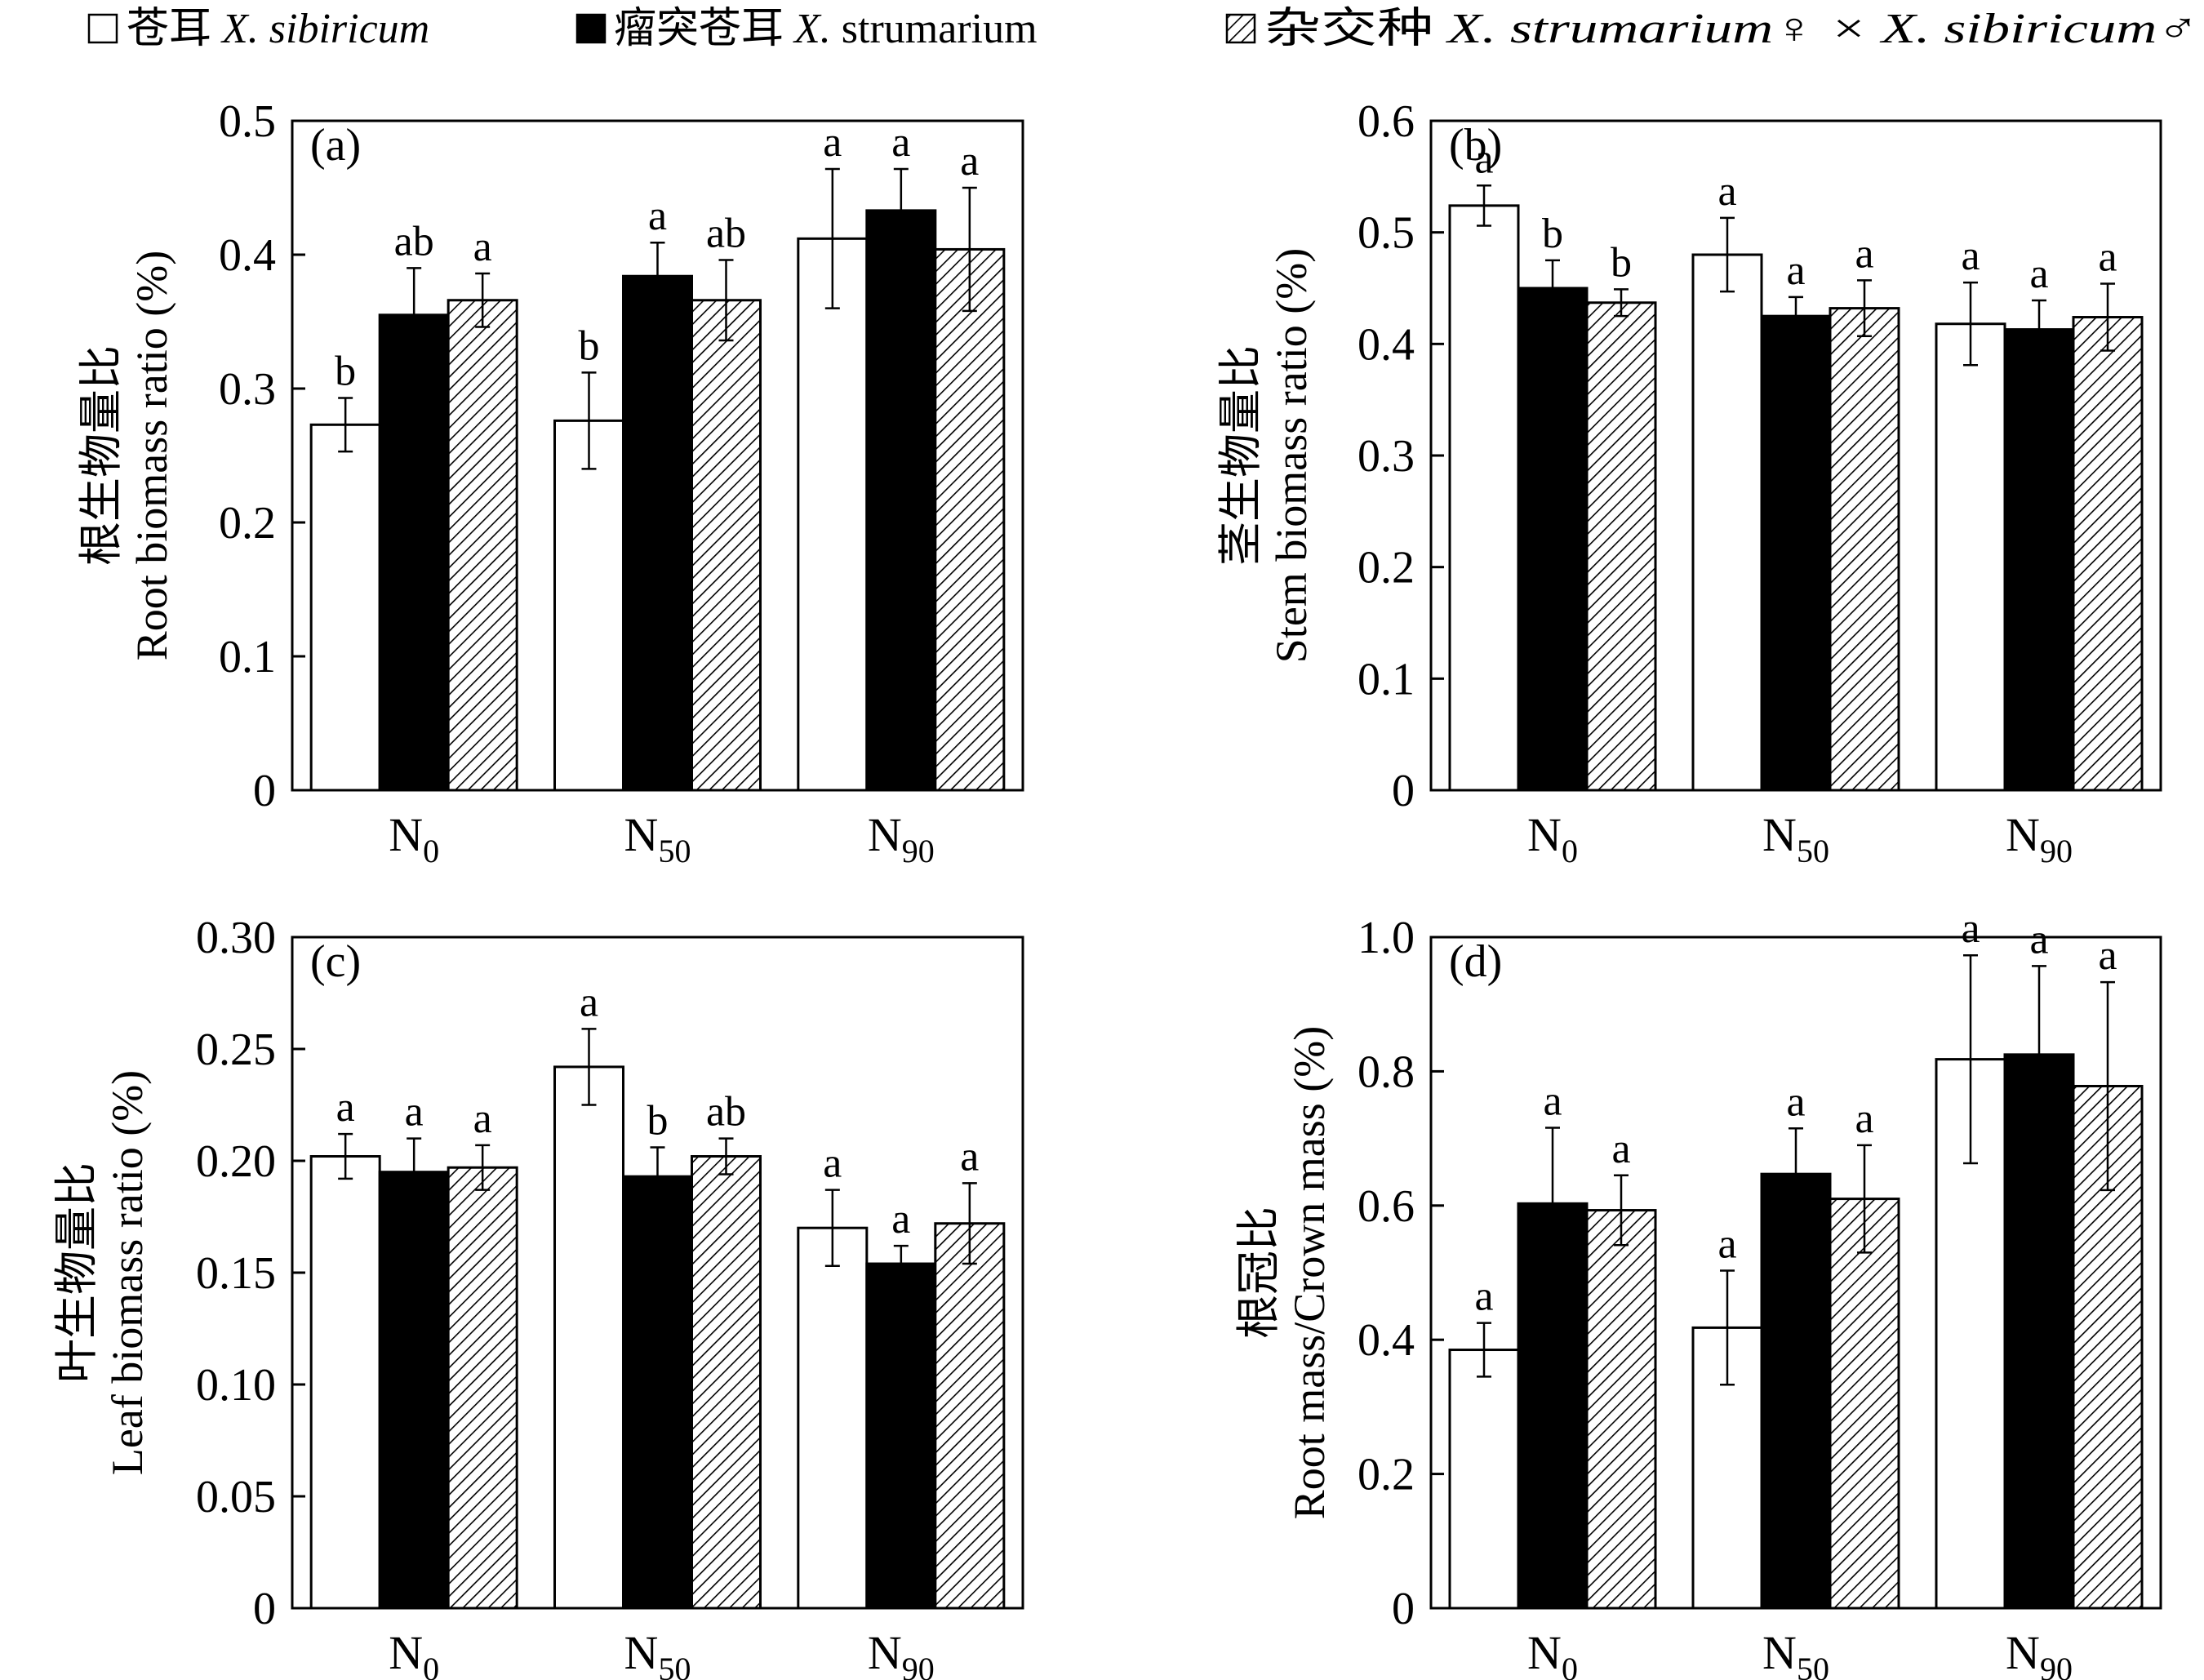 Image resolution: width=2204 pixels, height=1680 pixels. Describe the element at coordinates (236, 1274) in the screenshot. I see `y-tick-label: 0.15` at that location.